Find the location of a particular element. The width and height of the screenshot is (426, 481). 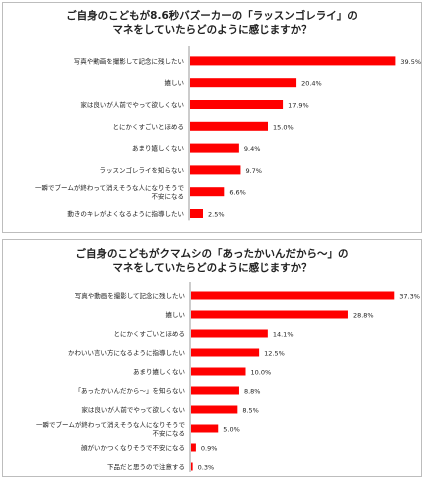

chart-1-category-label-7: 動きのキレがよくなるように指導したい is located at coordinates (125, 213).